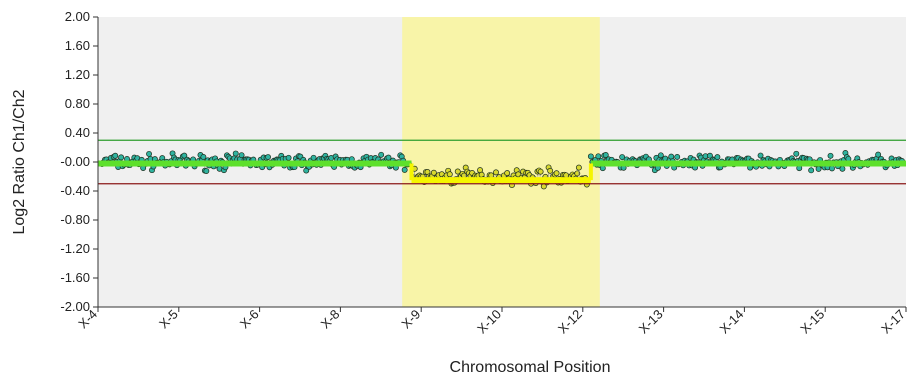  What do you see at coordinates (75, 161) in the screenshot?
I see `y-tick-label: -0.00` at bounding box center [75, 161].